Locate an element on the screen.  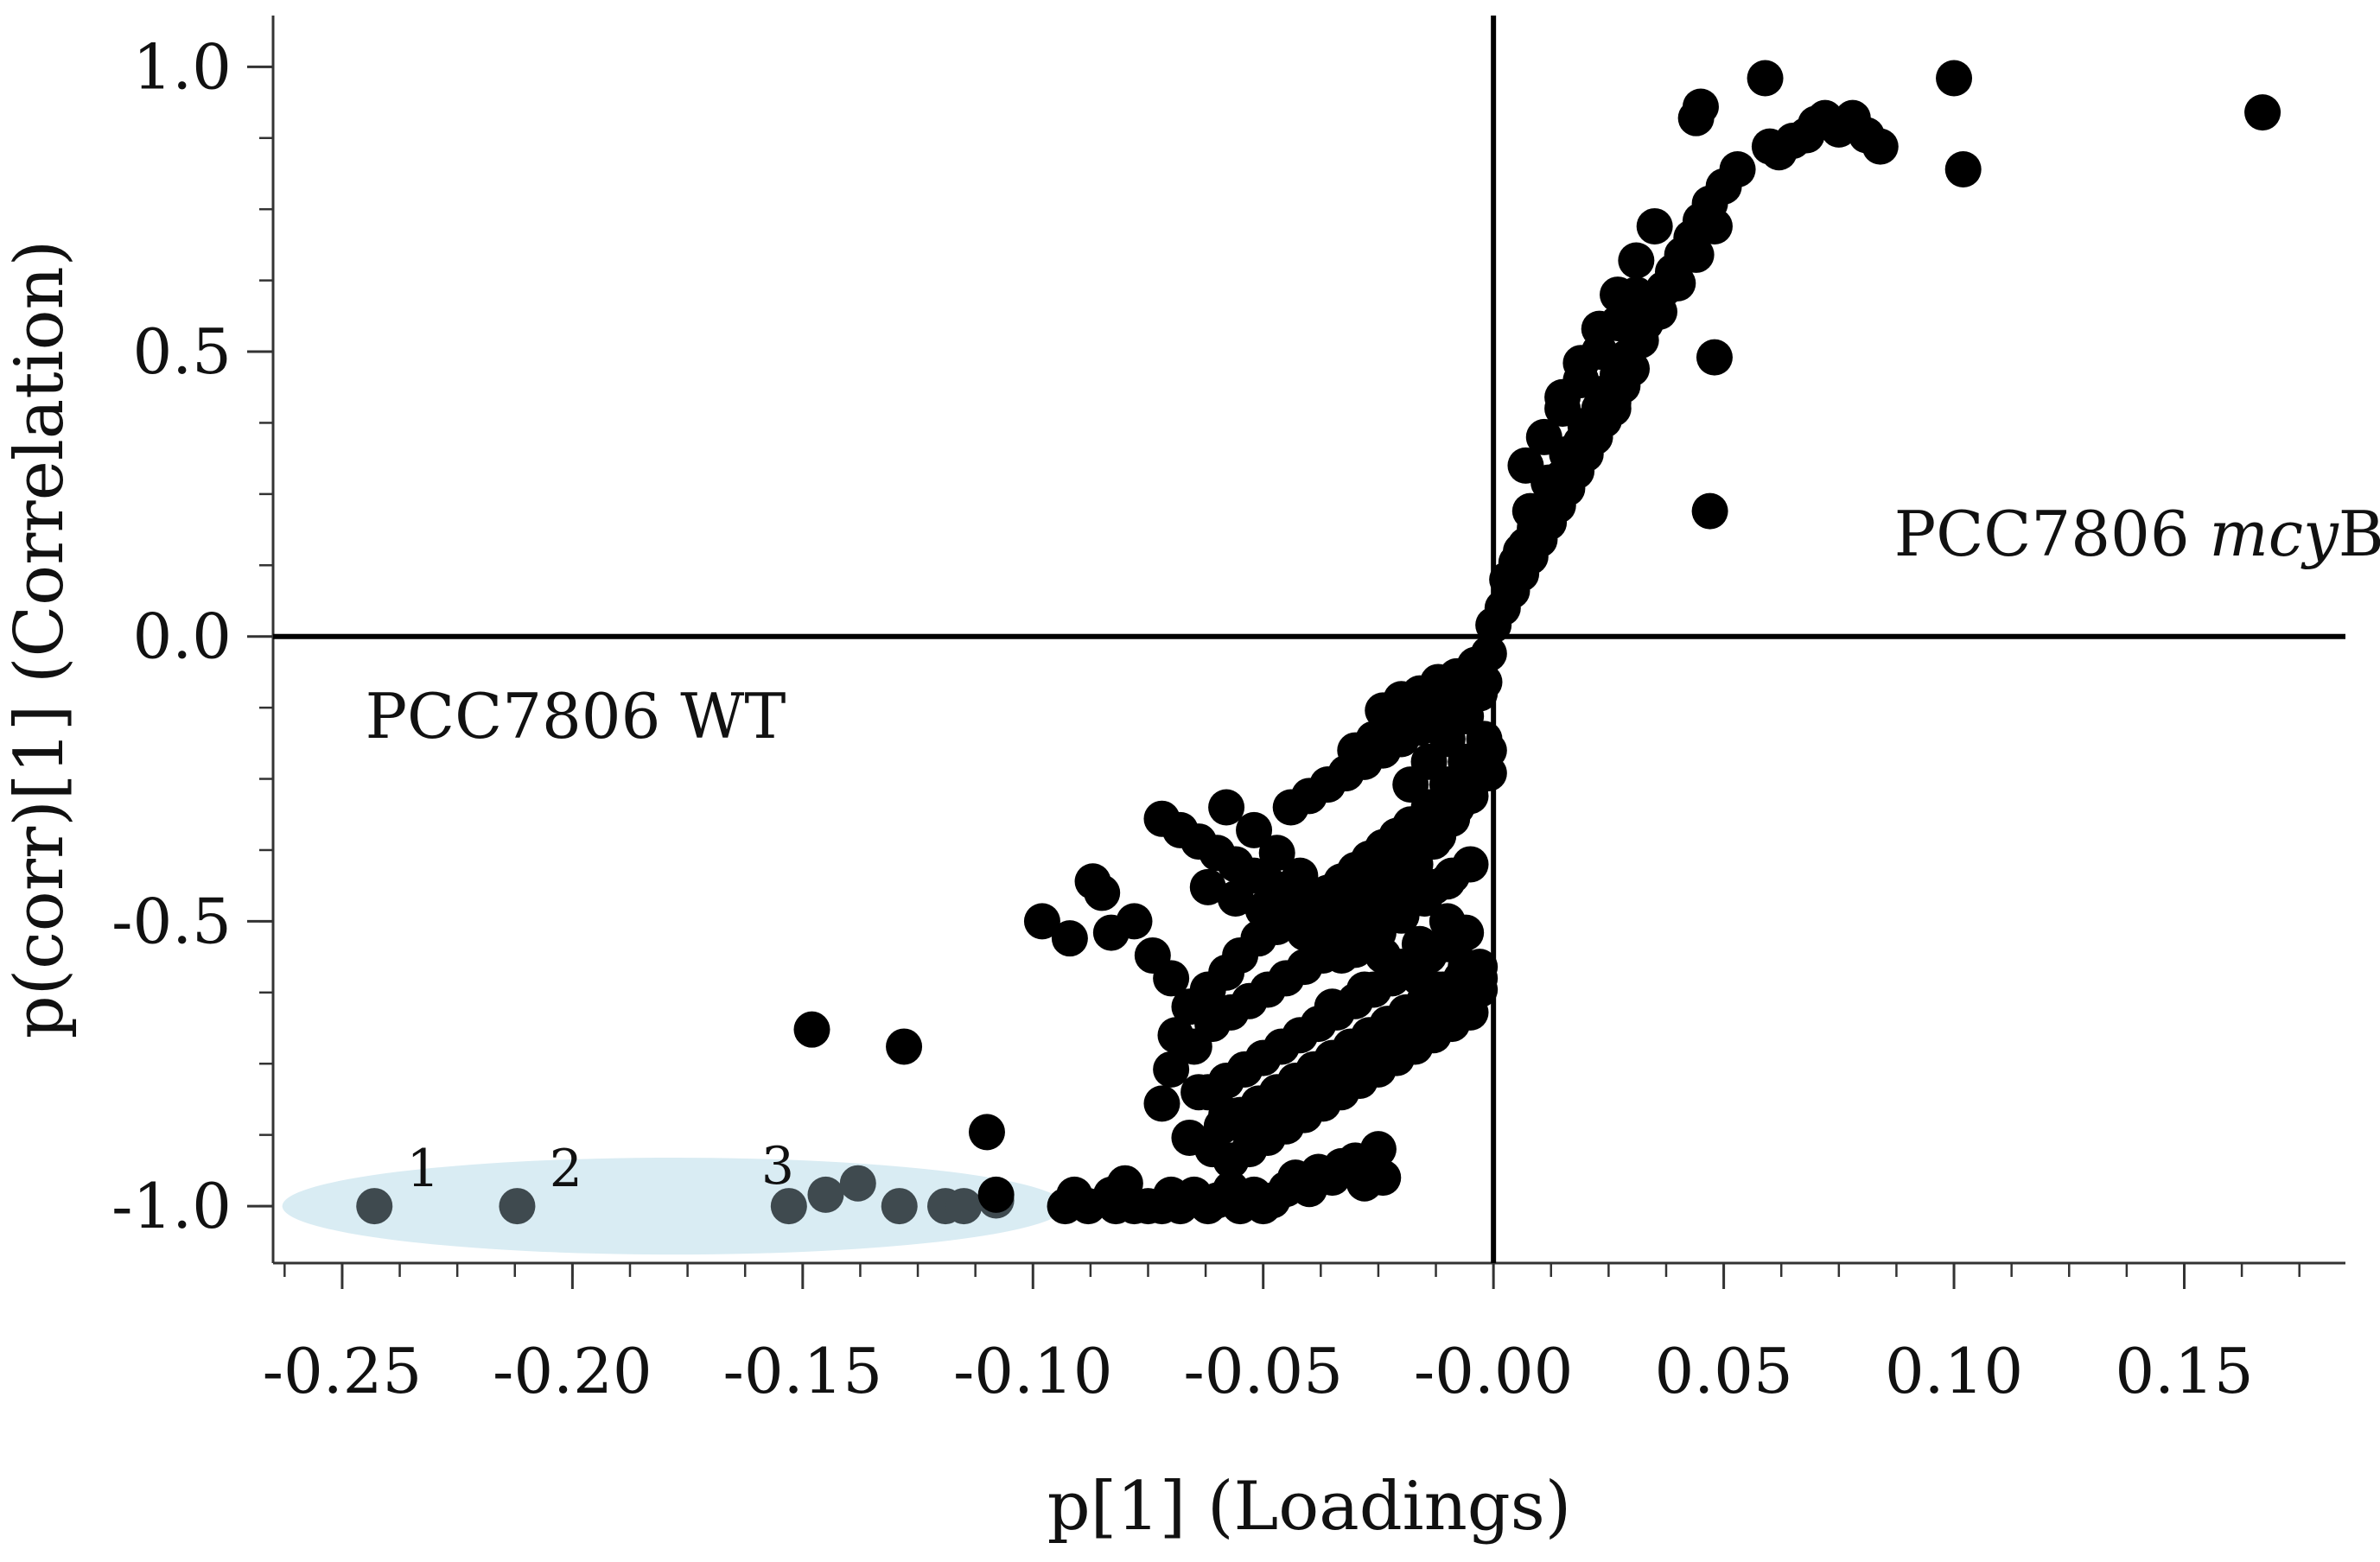
y-axis-title: p(corr)[1] (Correlation) is located at coordinates (40, 639).